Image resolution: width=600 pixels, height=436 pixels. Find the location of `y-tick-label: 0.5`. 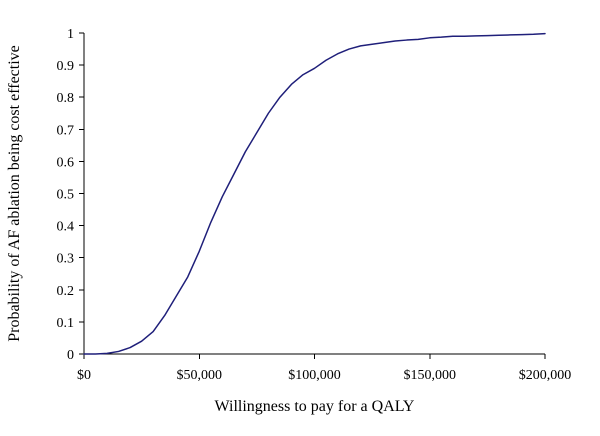

y-tick-label: 0.5 is located at coordinates (66, 195).